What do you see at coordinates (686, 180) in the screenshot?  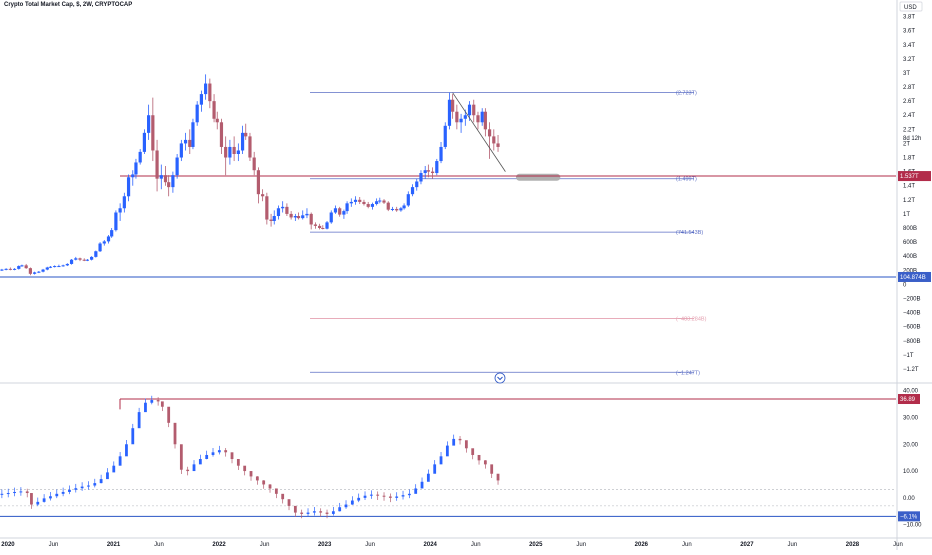 I see `fib-level-label: (1.499T)` at bounding box center [686, 180].